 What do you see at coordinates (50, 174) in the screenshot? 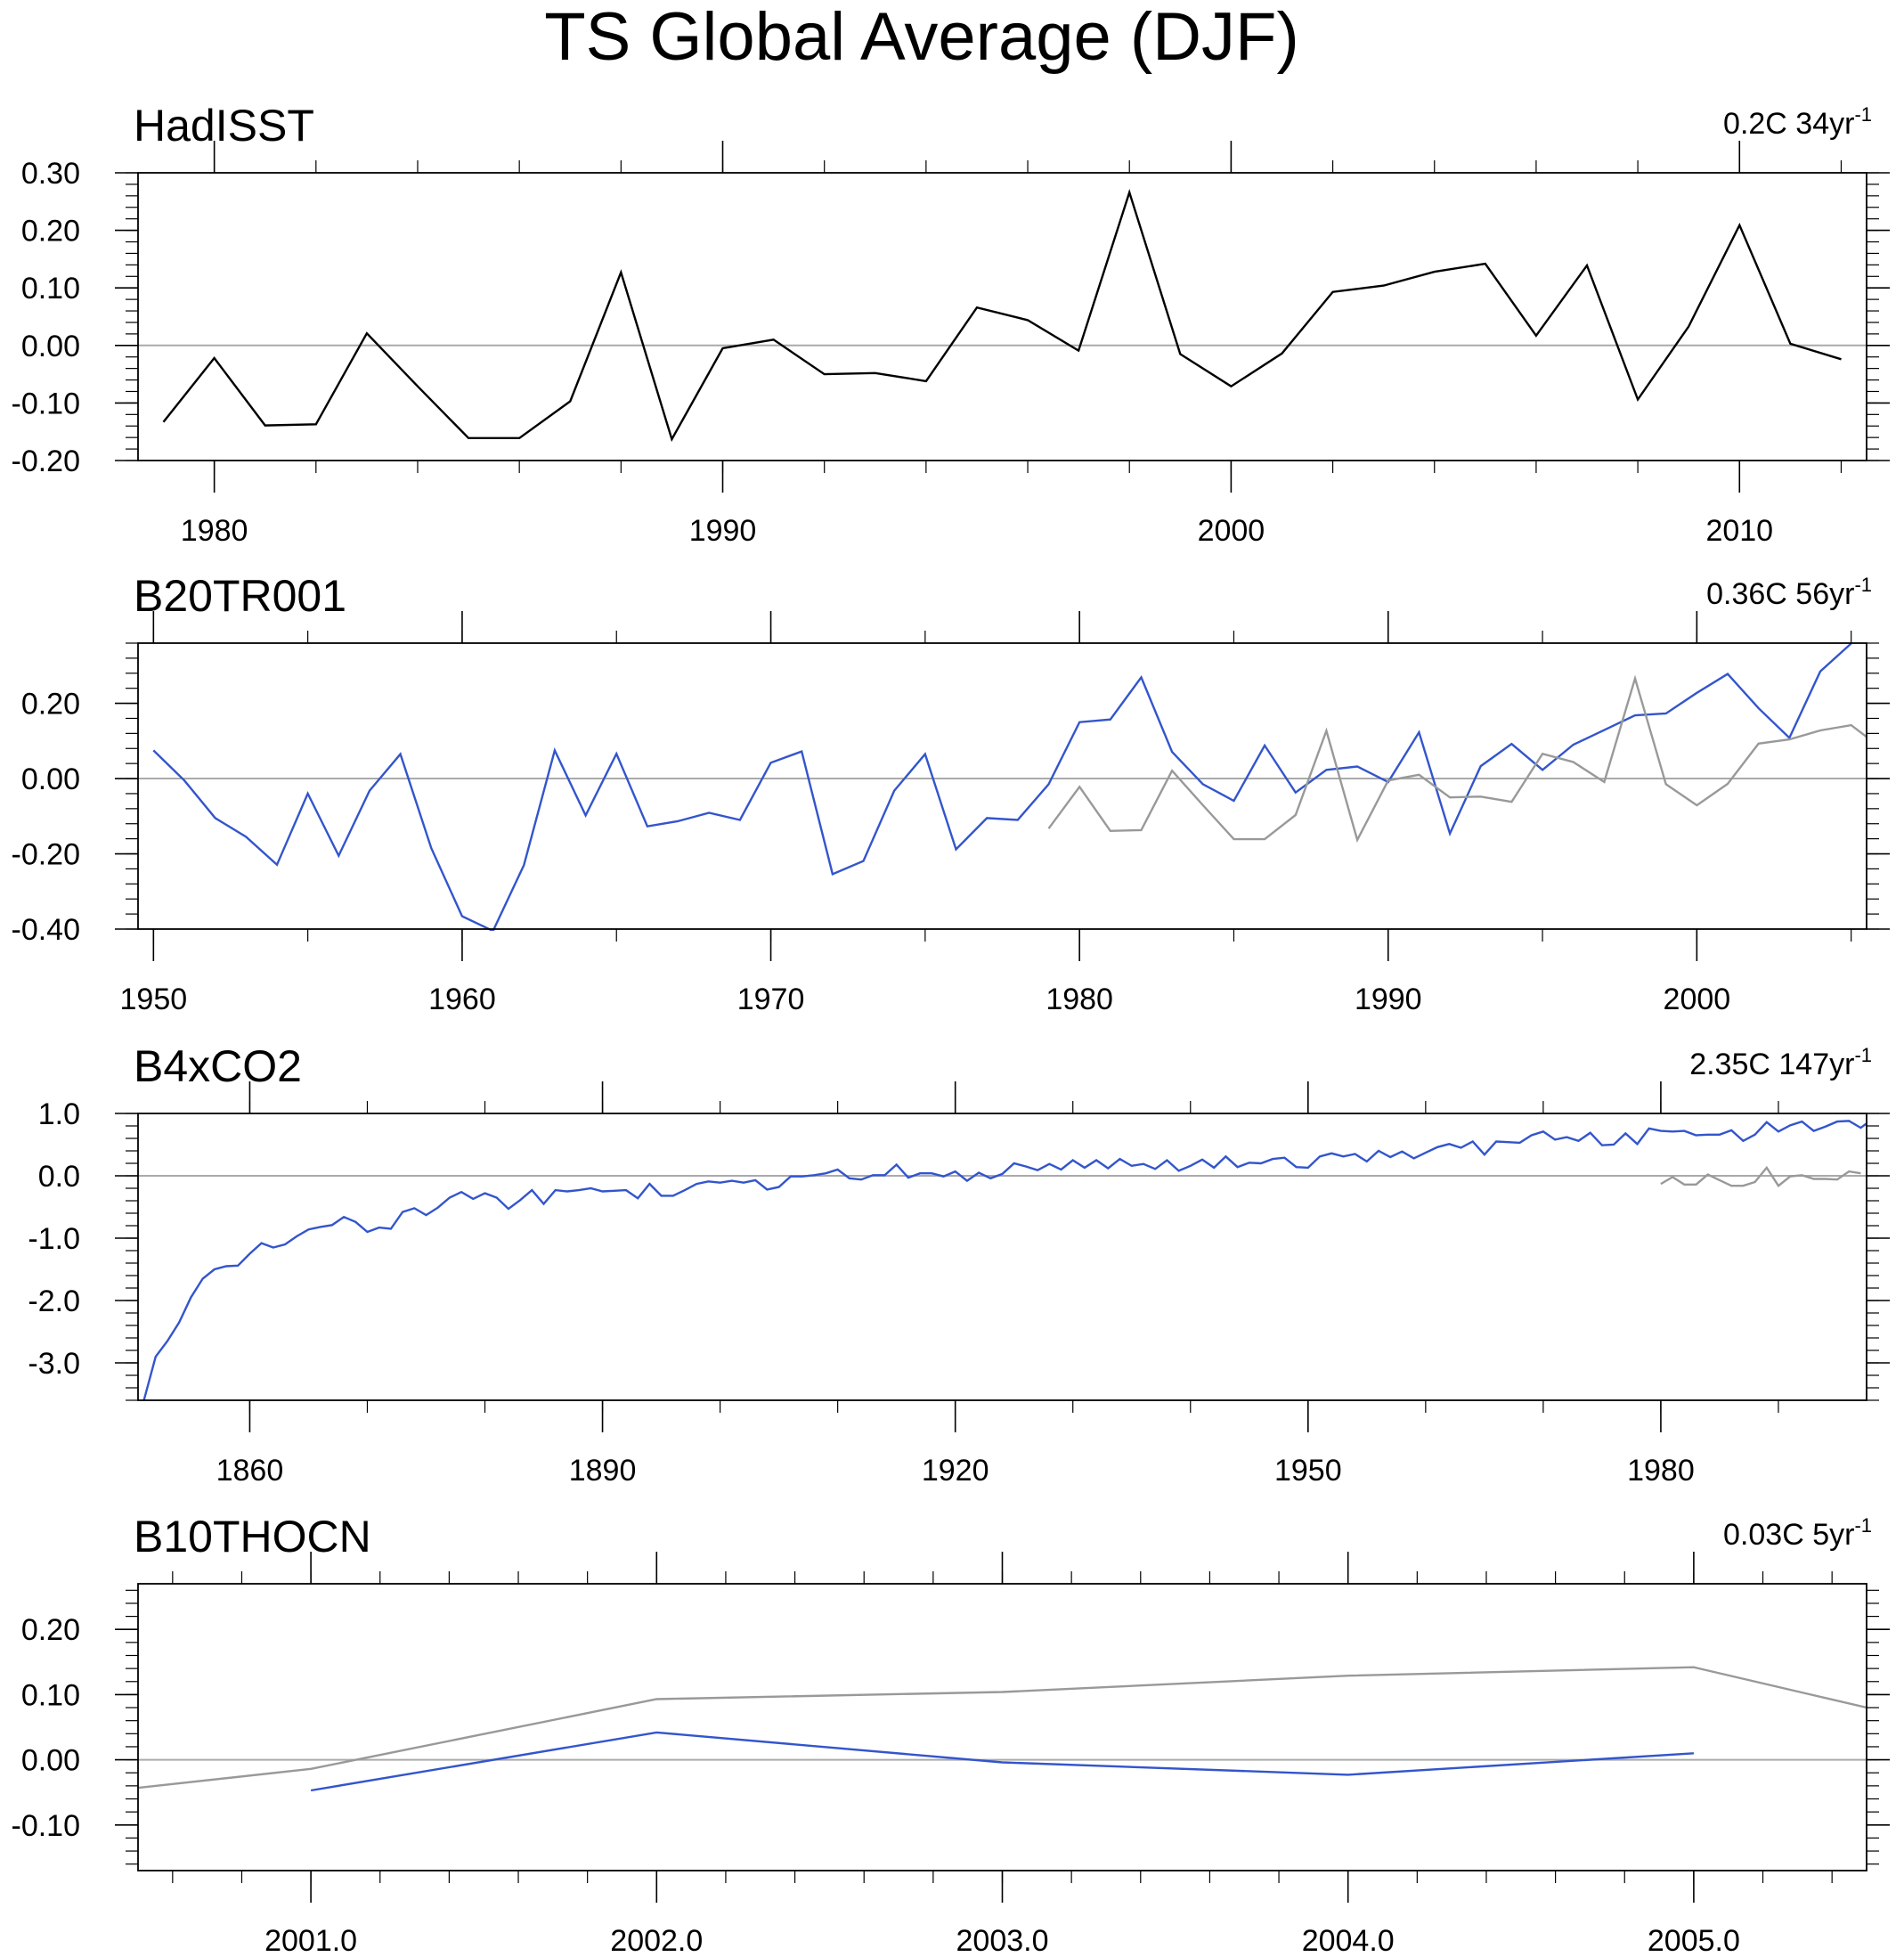
I see `y-tick-label: 0.30` at bounding box center [50, 174].